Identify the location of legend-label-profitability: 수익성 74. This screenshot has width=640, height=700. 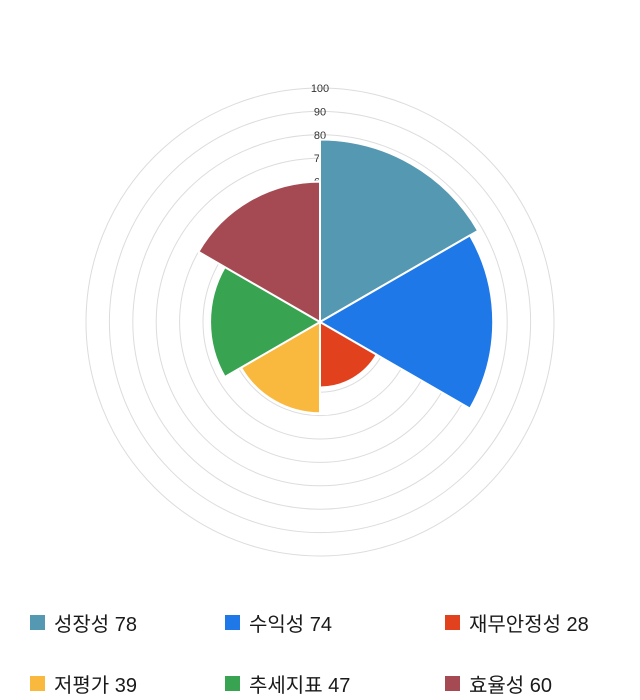
(291, 625).